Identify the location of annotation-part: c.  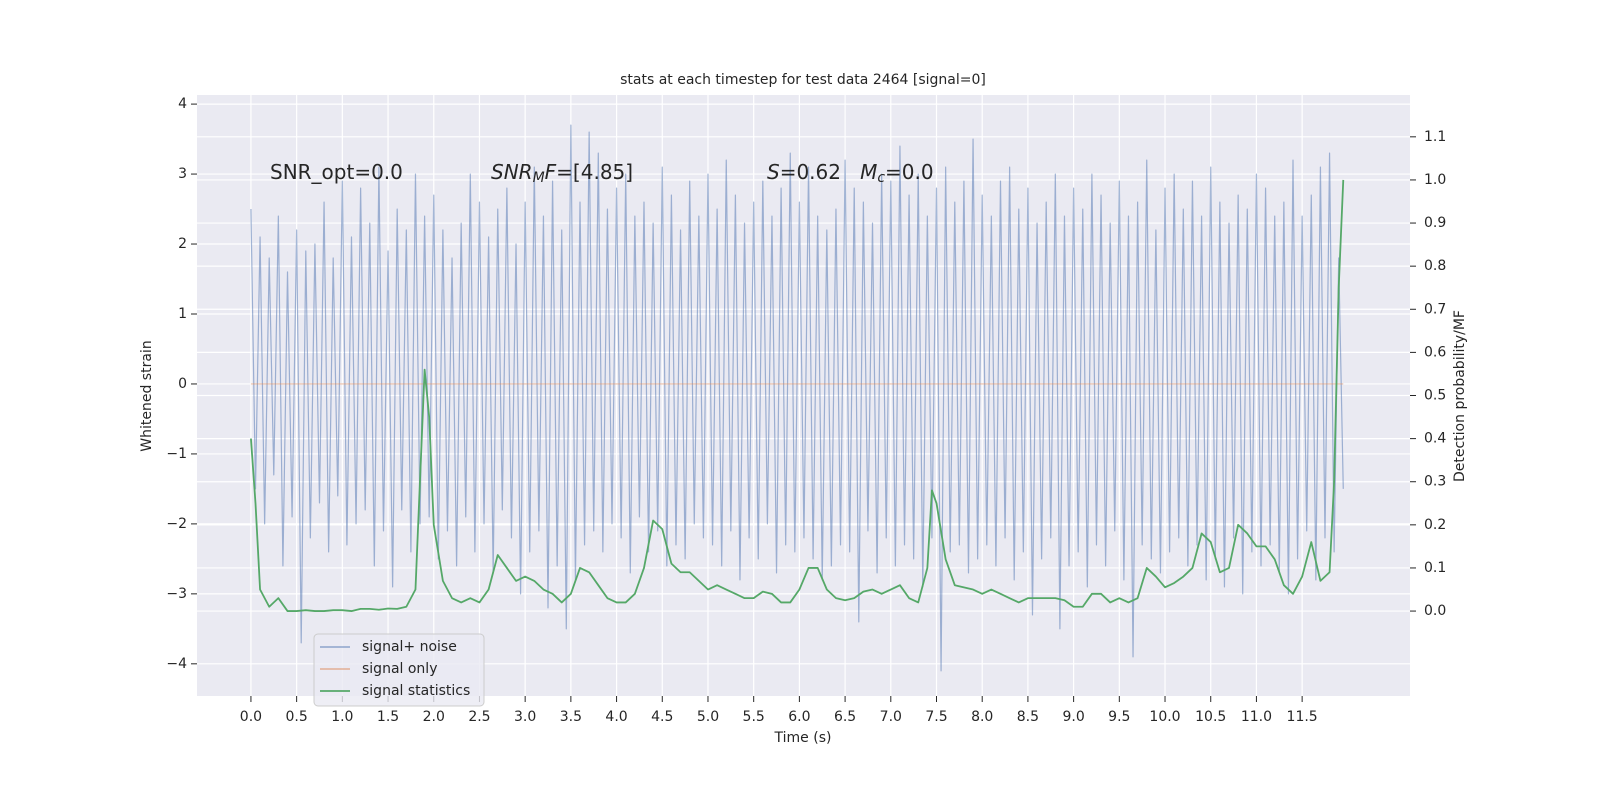
(881, 178).